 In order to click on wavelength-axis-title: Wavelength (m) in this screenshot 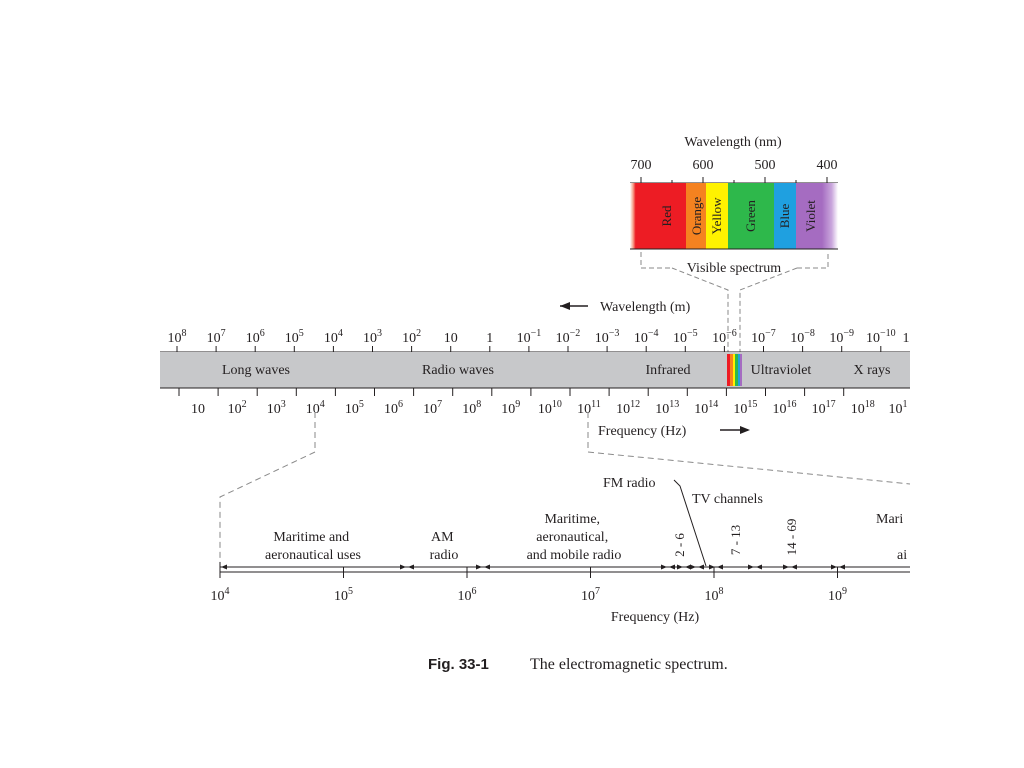, I will do `click(625, 307)`.